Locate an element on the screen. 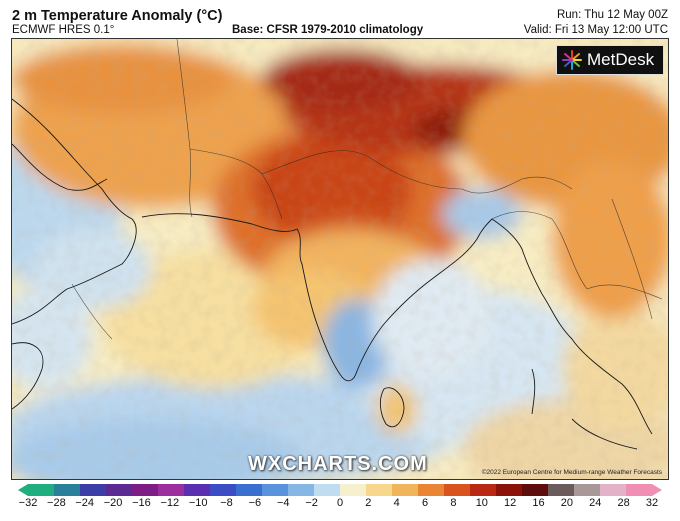 The height and width of the screenshot is (521, 680). climatology-base: Base: CFSR 1979-2010 climatology is located at coordinates (328, 30).